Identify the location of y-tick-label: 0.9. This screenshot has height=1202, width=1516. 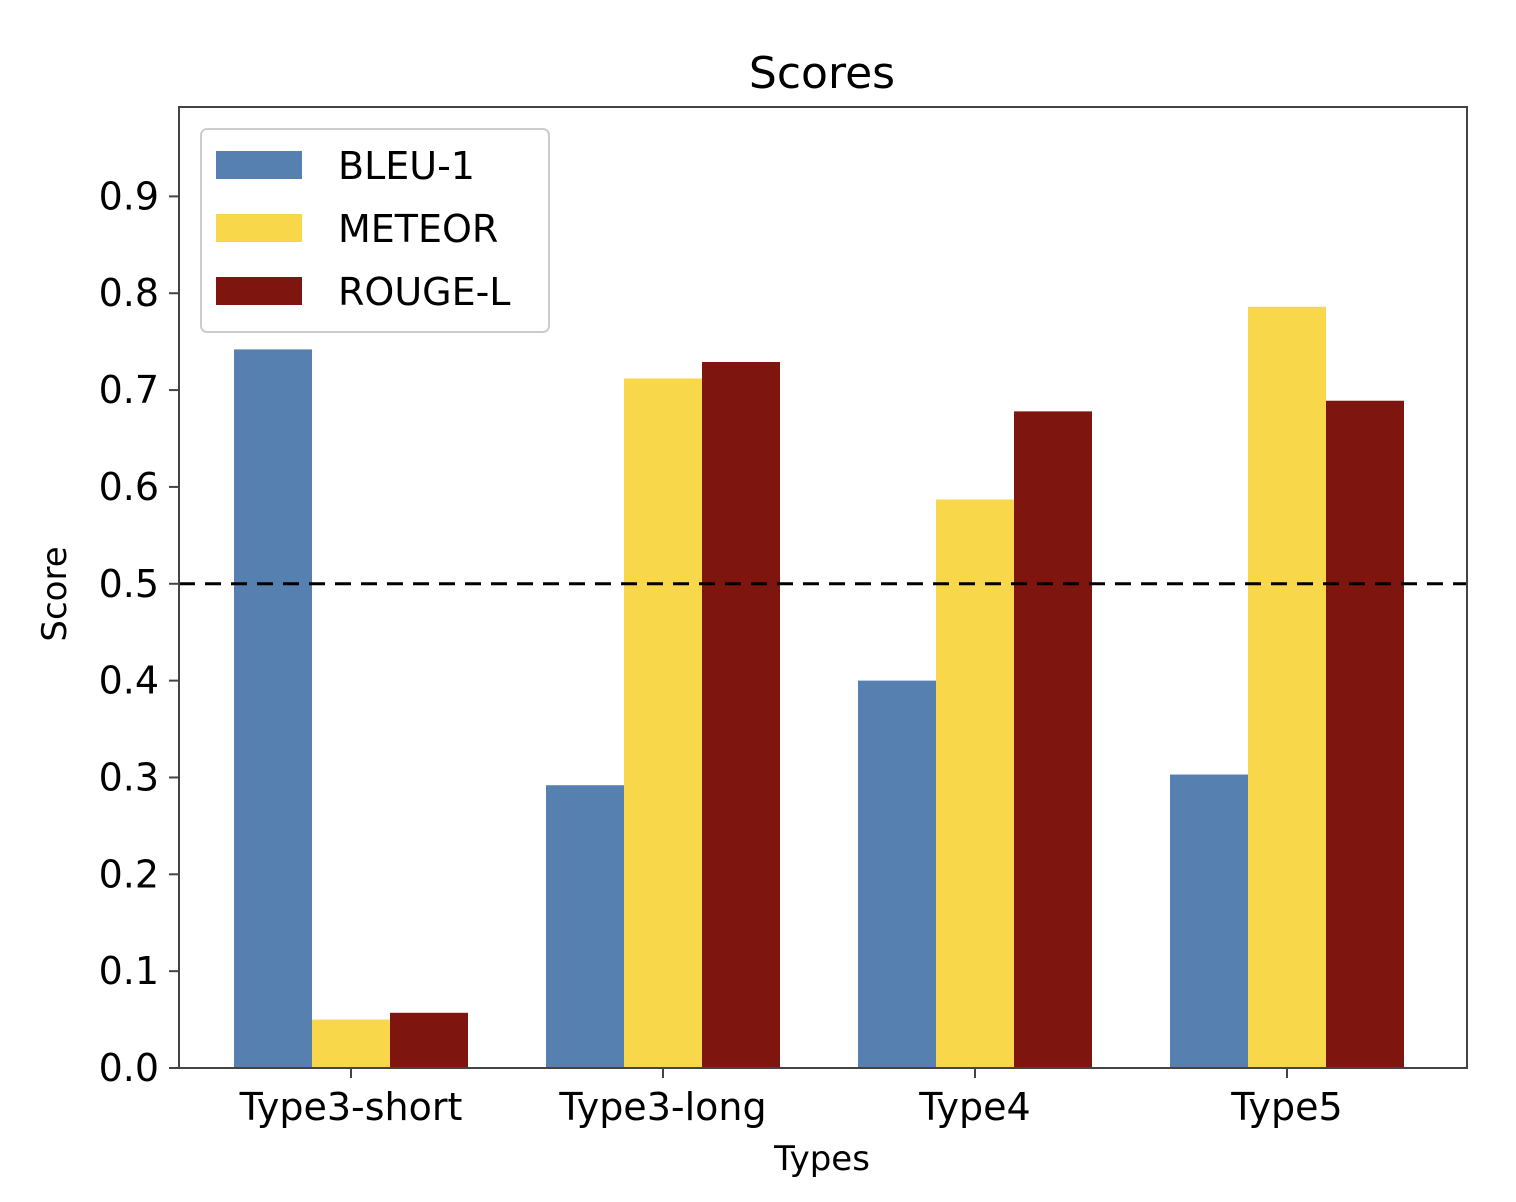
(129, 196).